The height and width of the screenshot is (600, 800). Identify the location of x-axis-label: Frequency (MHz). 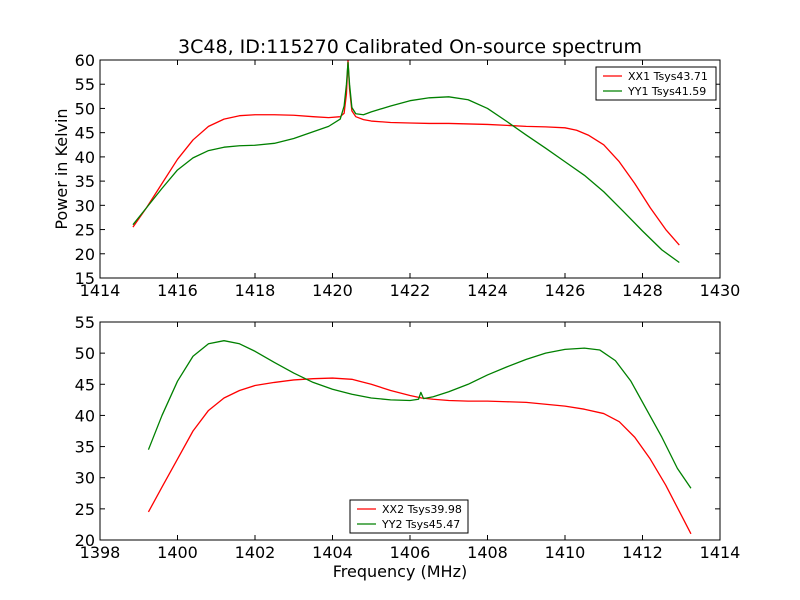
(400, 571).